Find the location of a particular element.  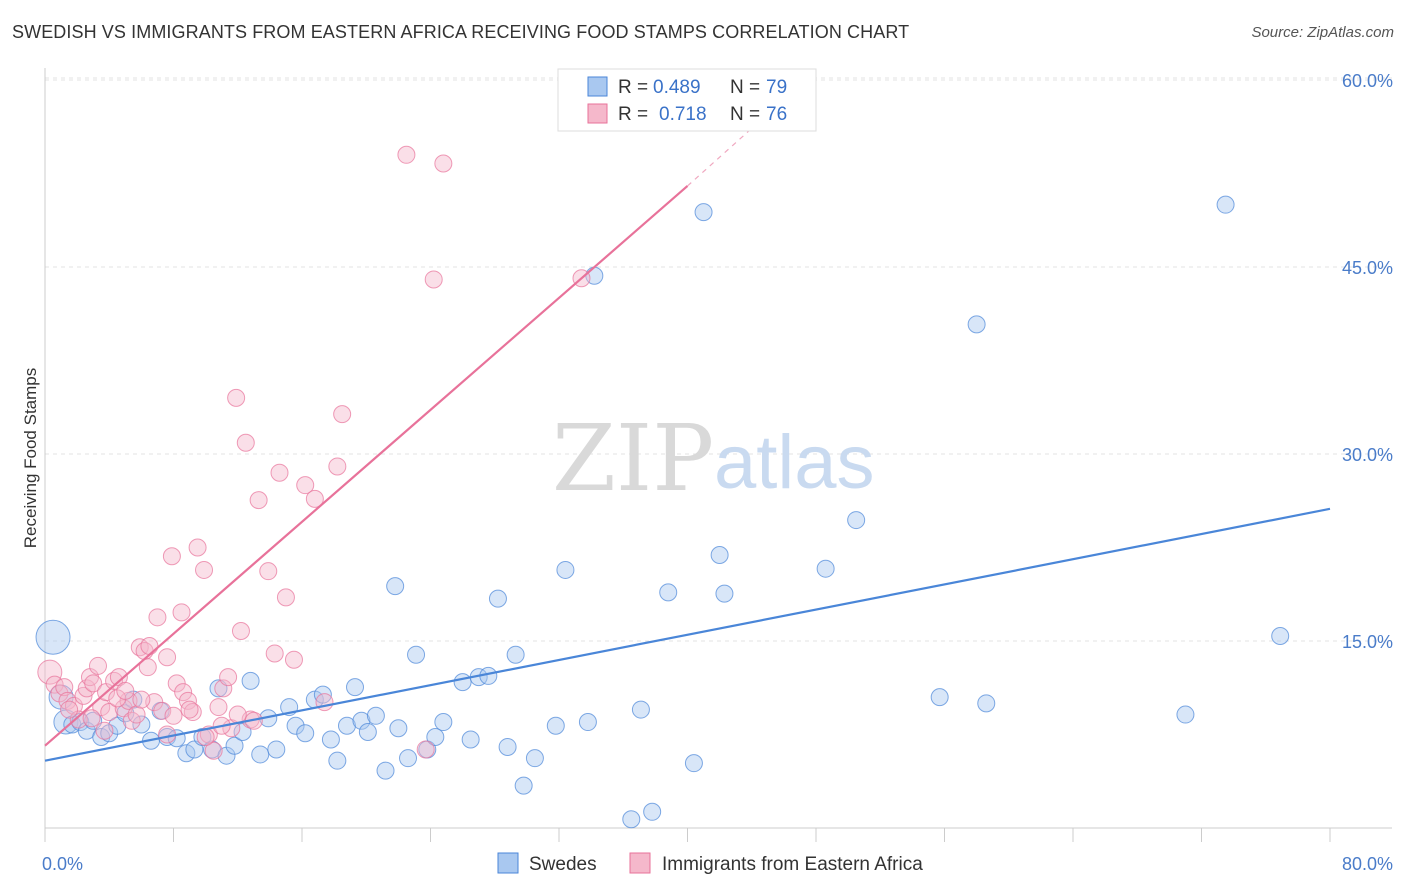

bottom-legend-swatch-swedes is located at coordinates (508, 863).